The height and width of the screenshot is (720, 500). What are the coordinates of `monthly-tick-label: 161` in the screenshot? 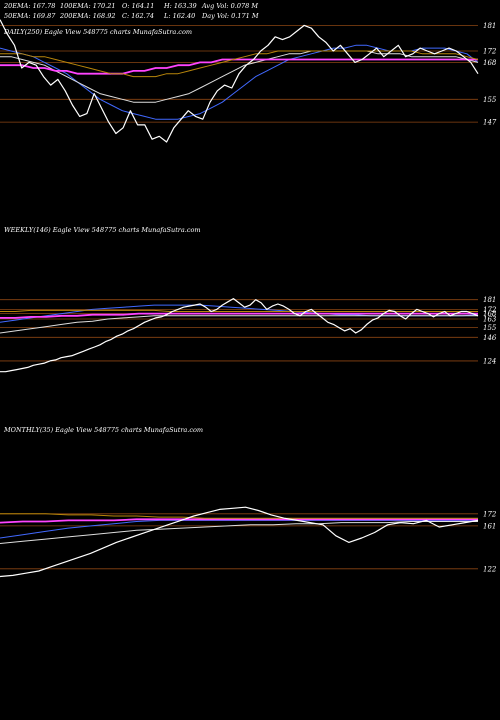 It's located at (489, 526).